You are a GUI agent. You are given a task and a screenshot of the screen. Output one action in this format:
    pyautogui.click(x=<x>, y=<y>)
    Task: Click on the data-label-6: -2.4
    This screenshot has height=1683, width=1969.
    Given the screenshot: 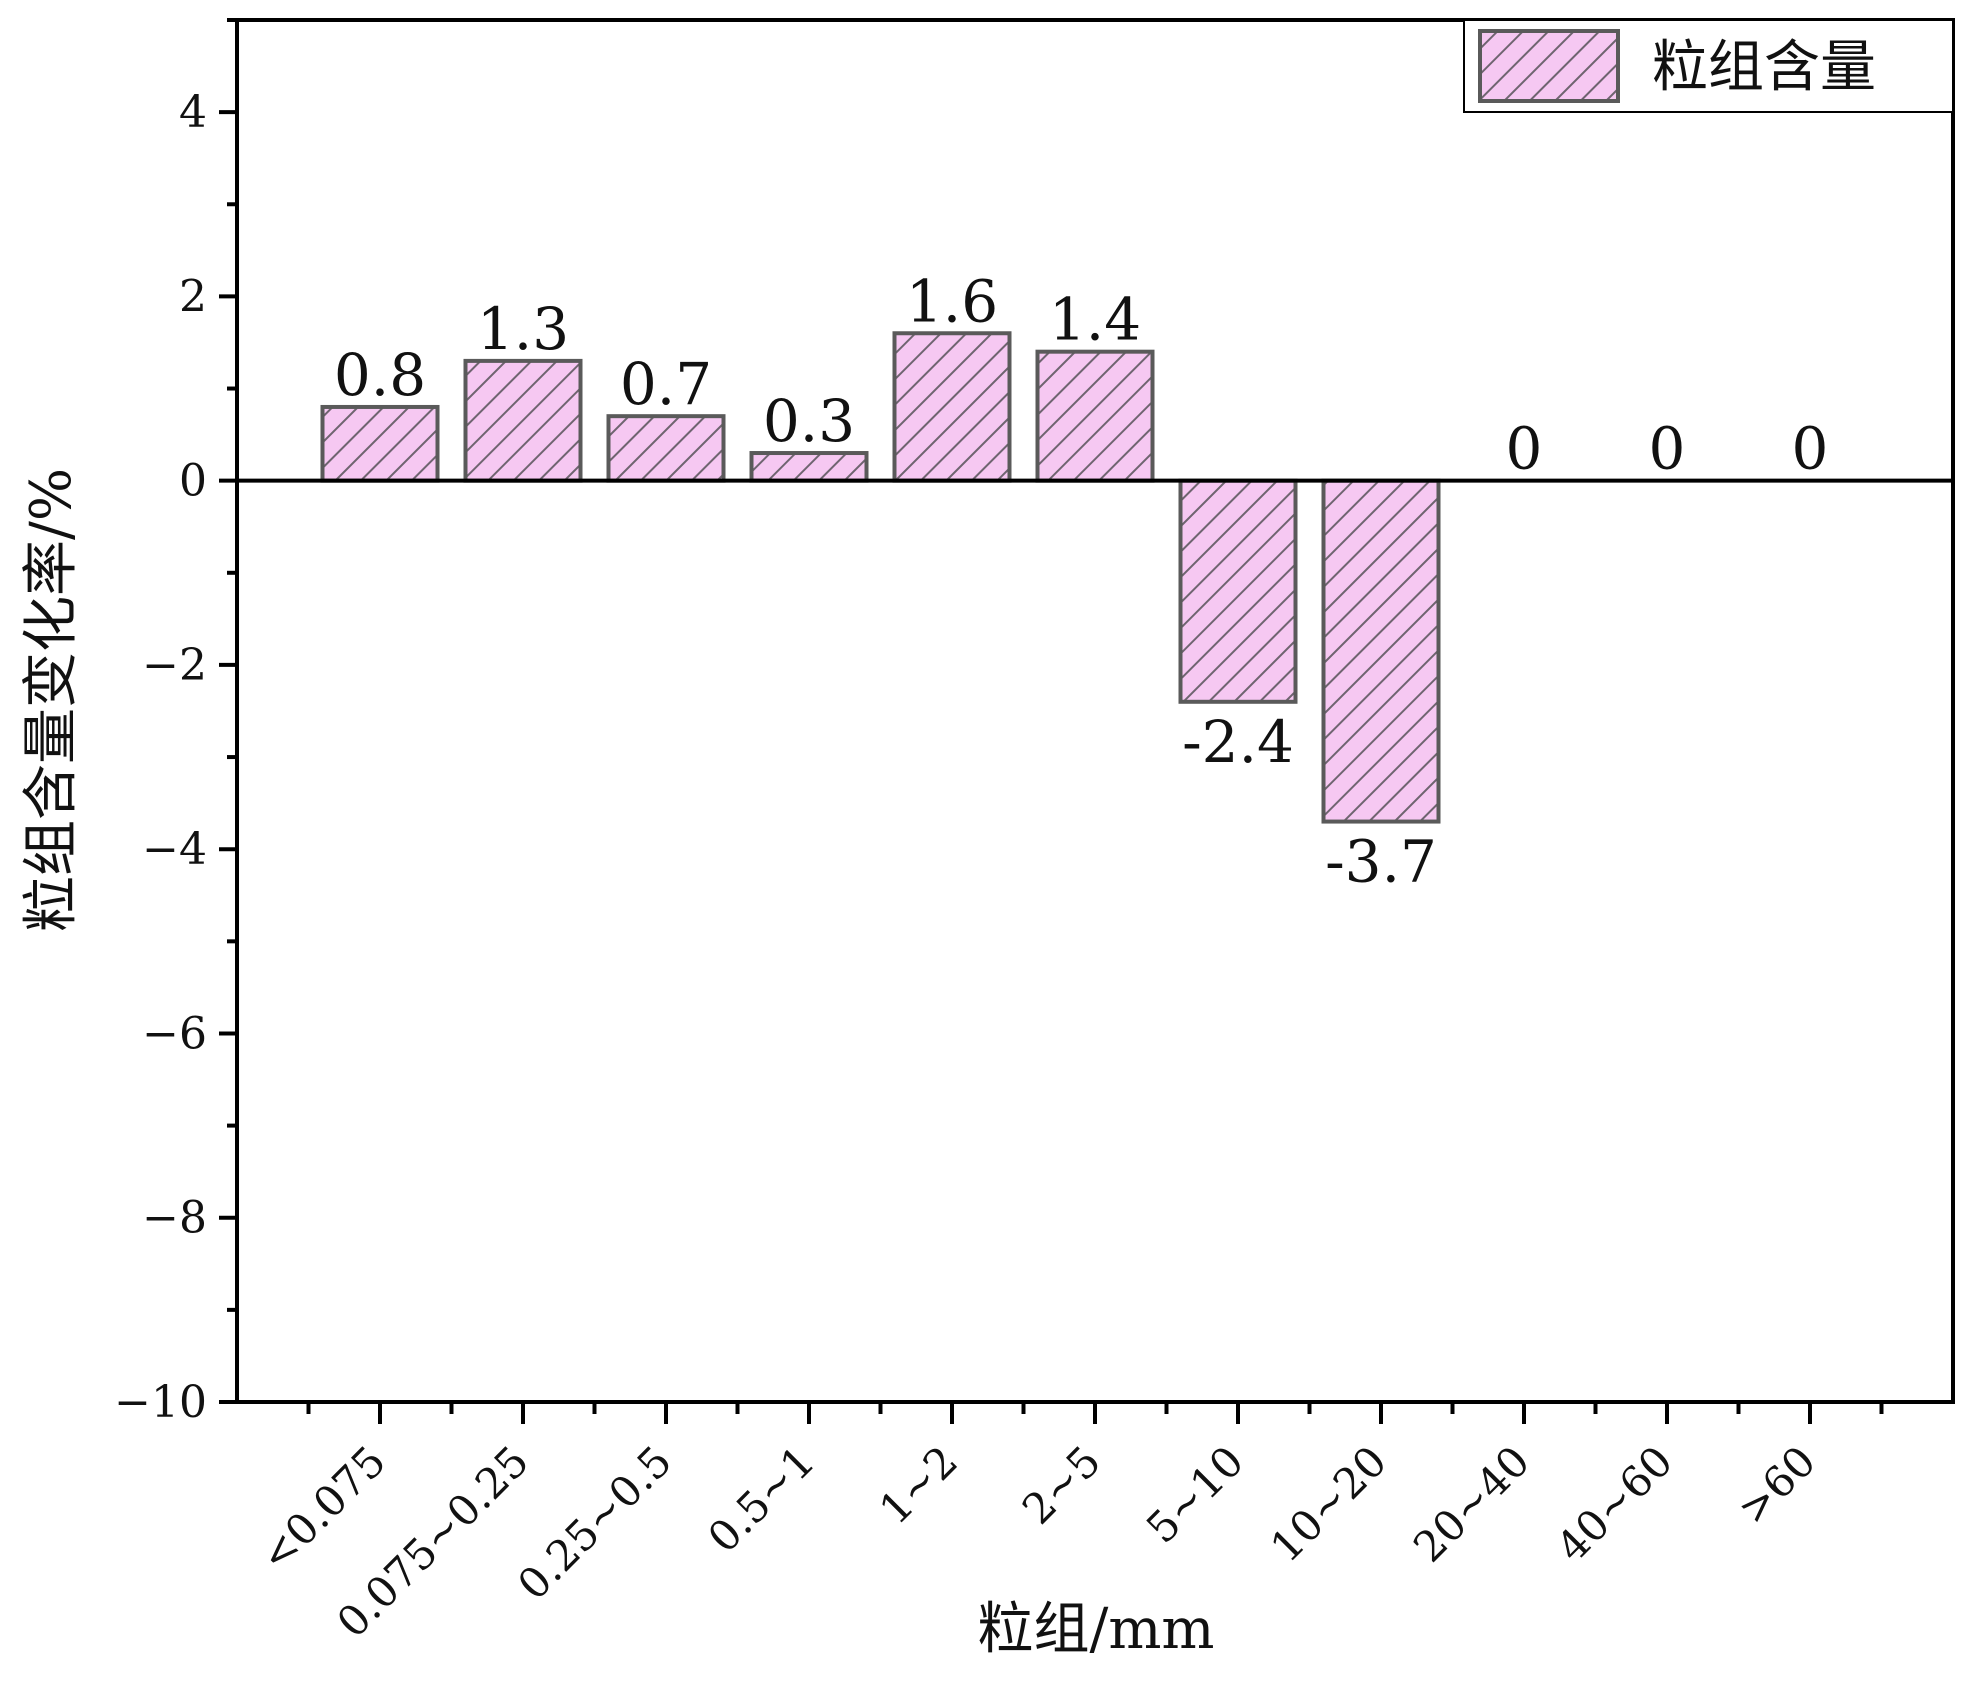 What is the action you would take?
    pyautogui.click(x=1238, y=742)
    